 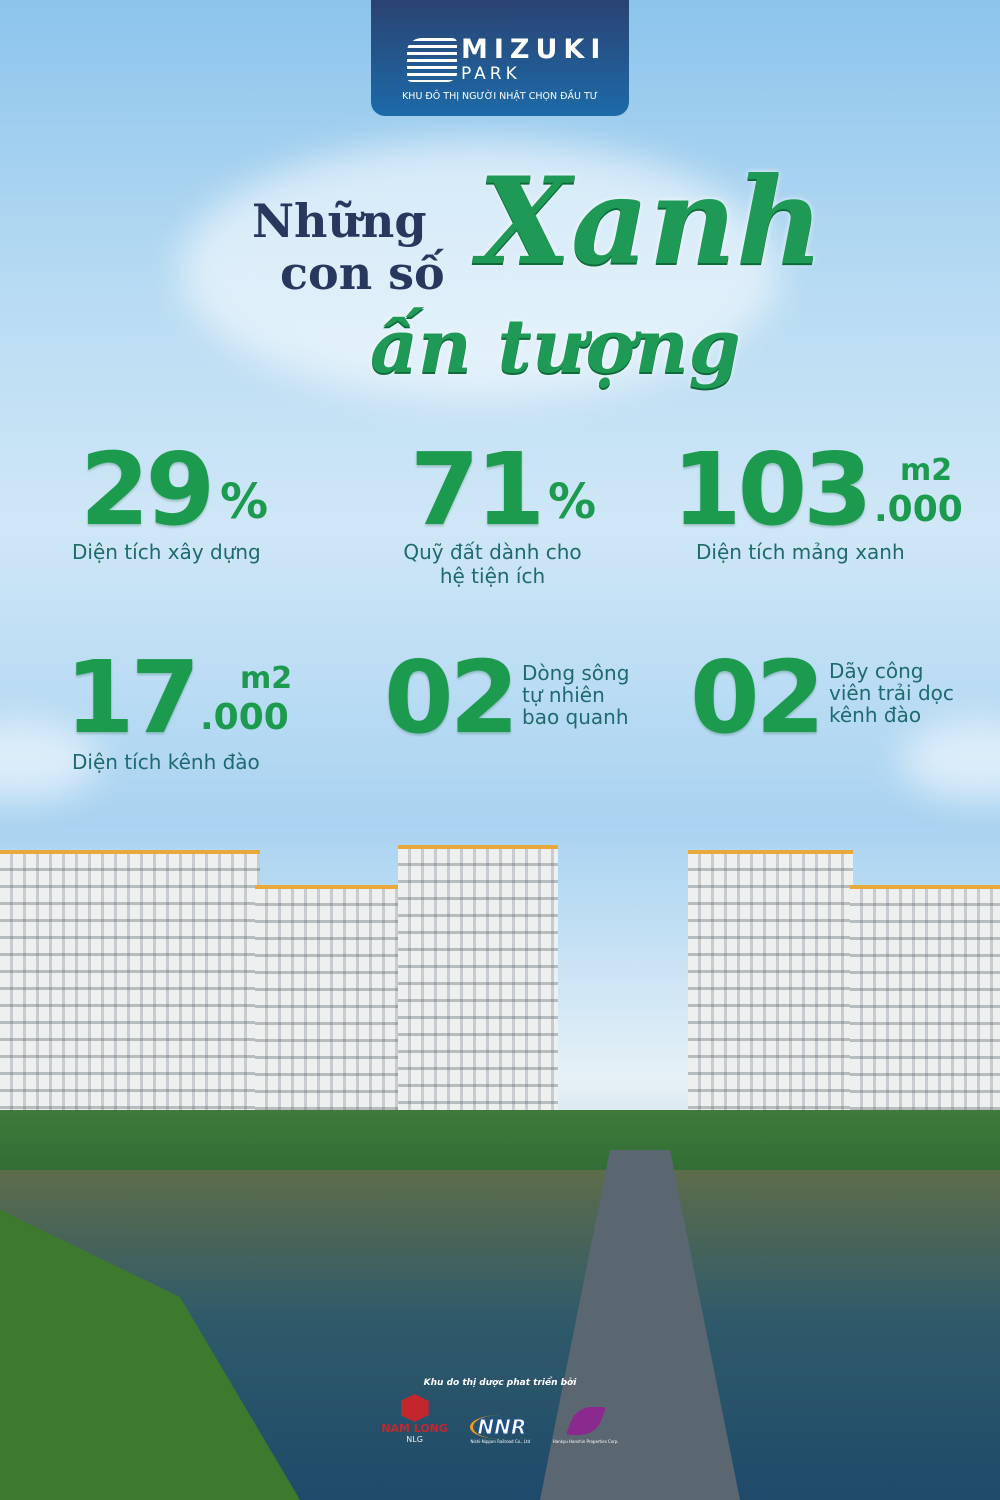 I want to click on stat-label: Diện tích mảng xanh, so click(x=800, y=552).